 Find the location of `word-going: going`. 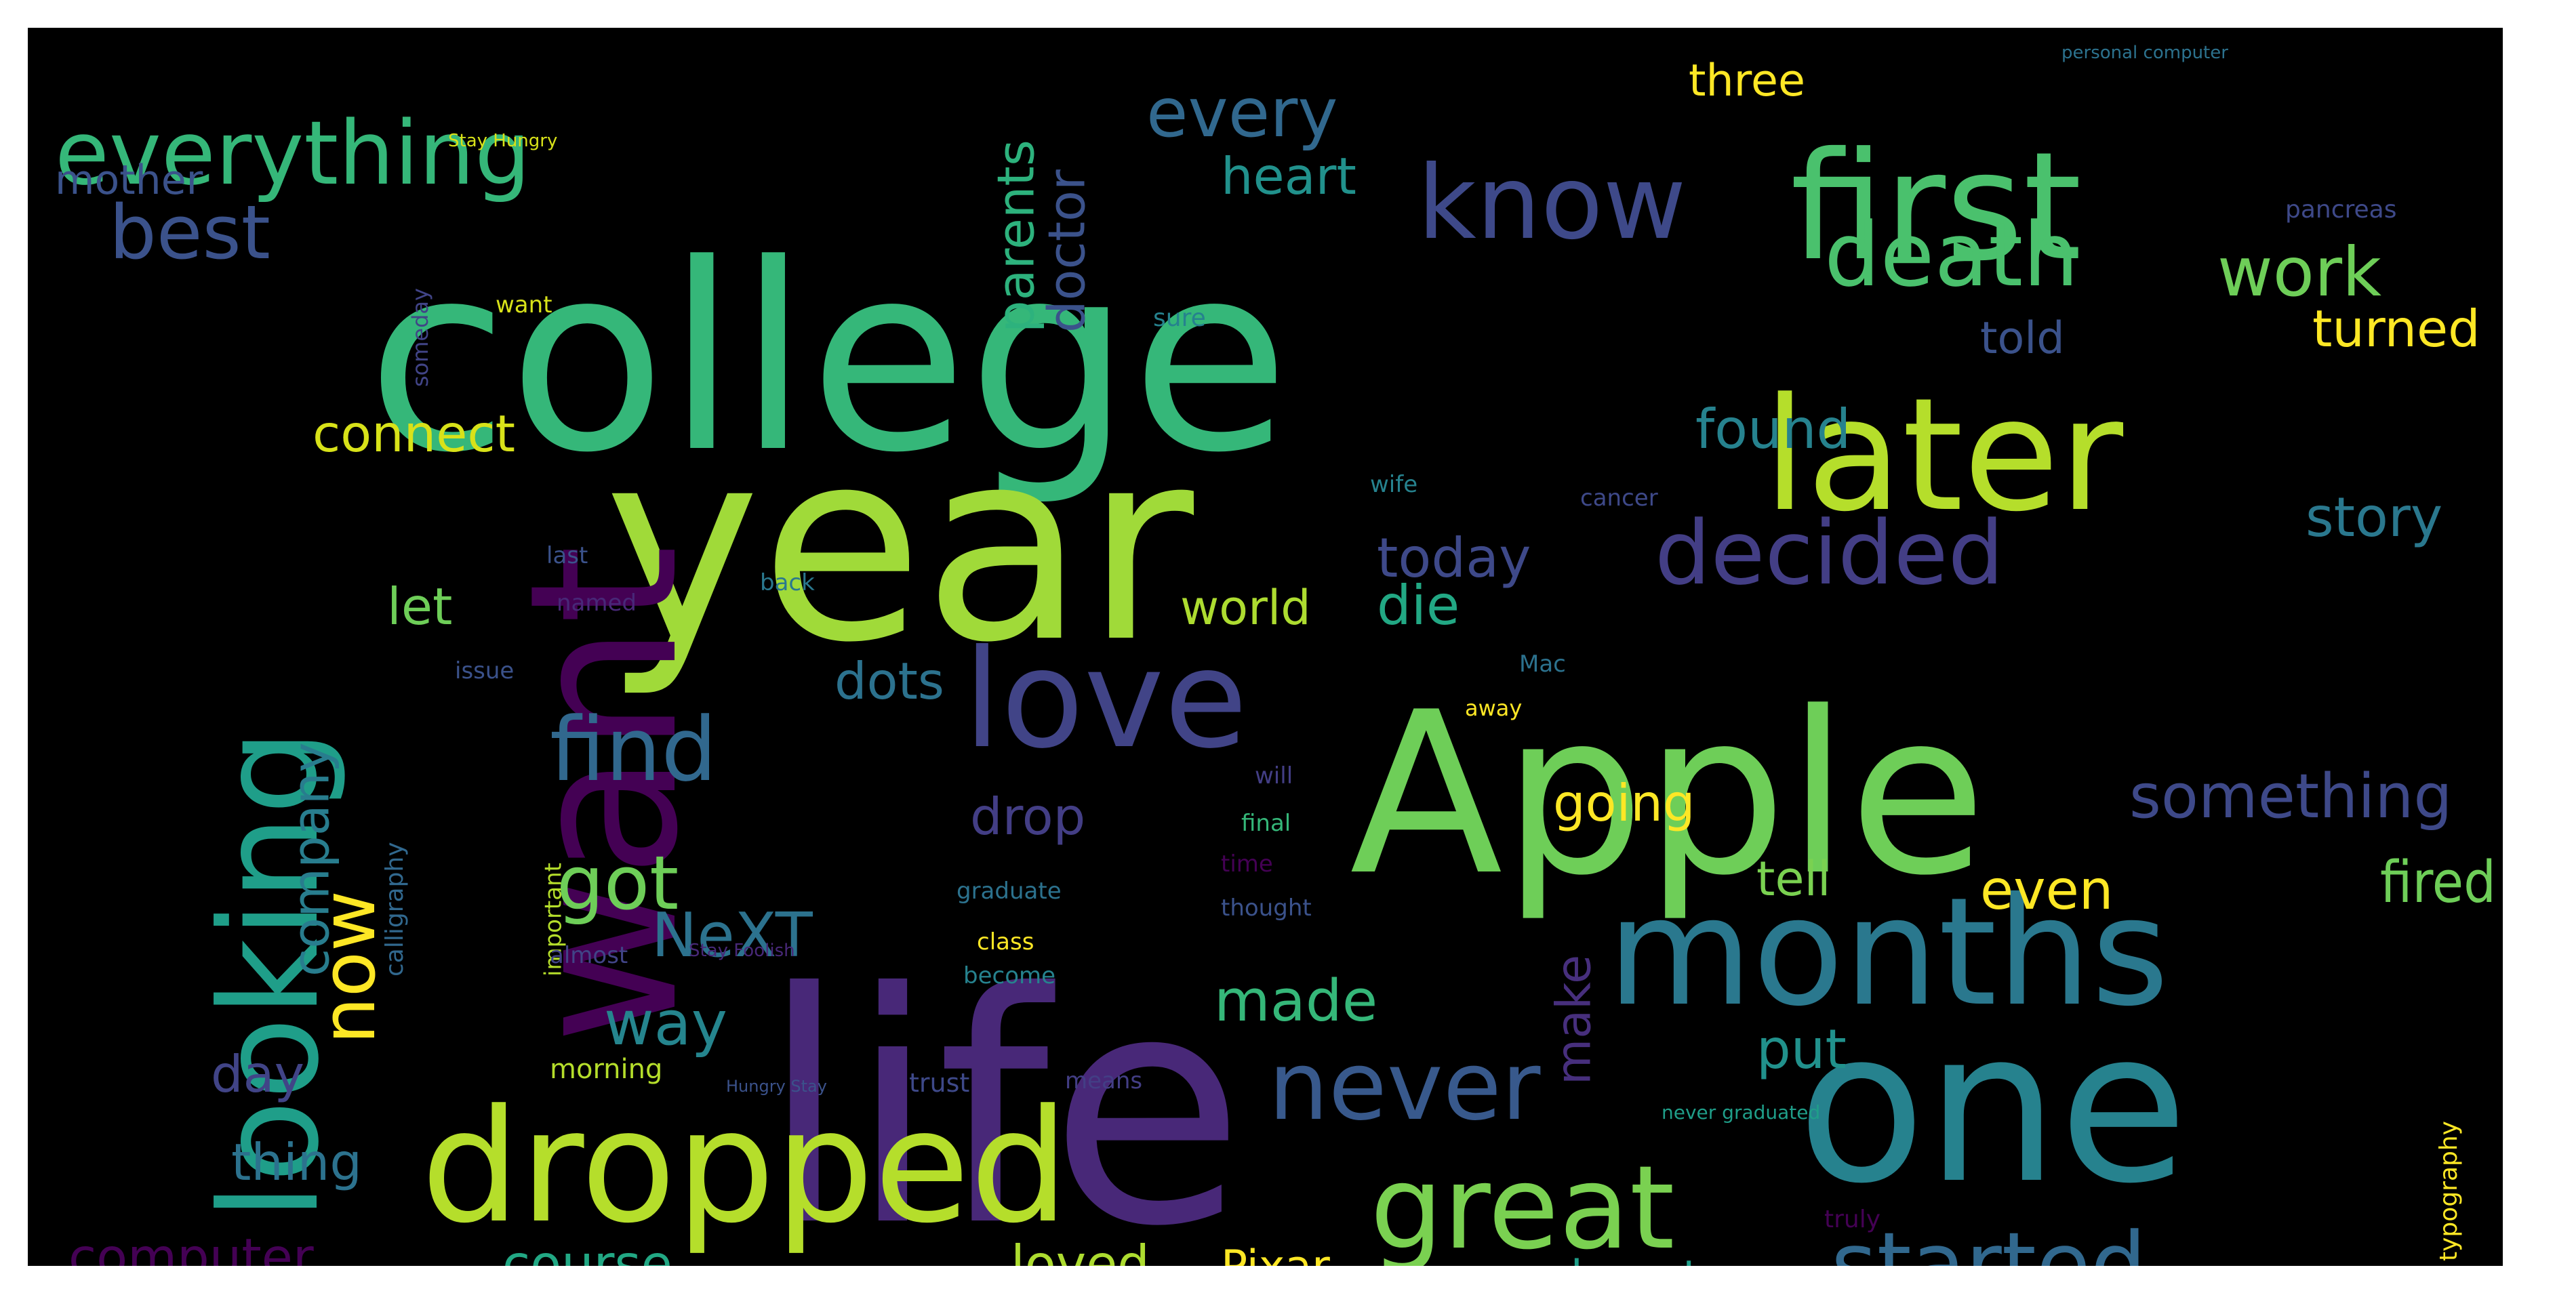

word-going: going is located at coordinates (1624, 803).